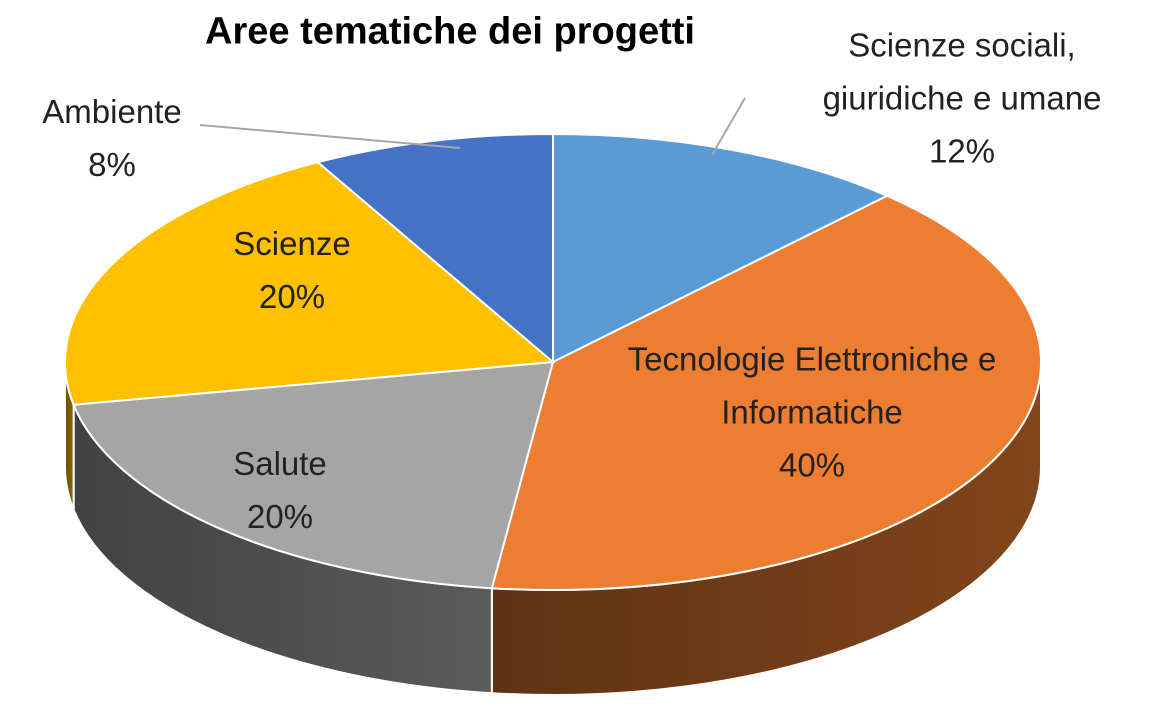  What do you see at coordinates (280, 490) in the screenshot?
I see `data-label: Salute 20%` at bounding box center [280, 490].